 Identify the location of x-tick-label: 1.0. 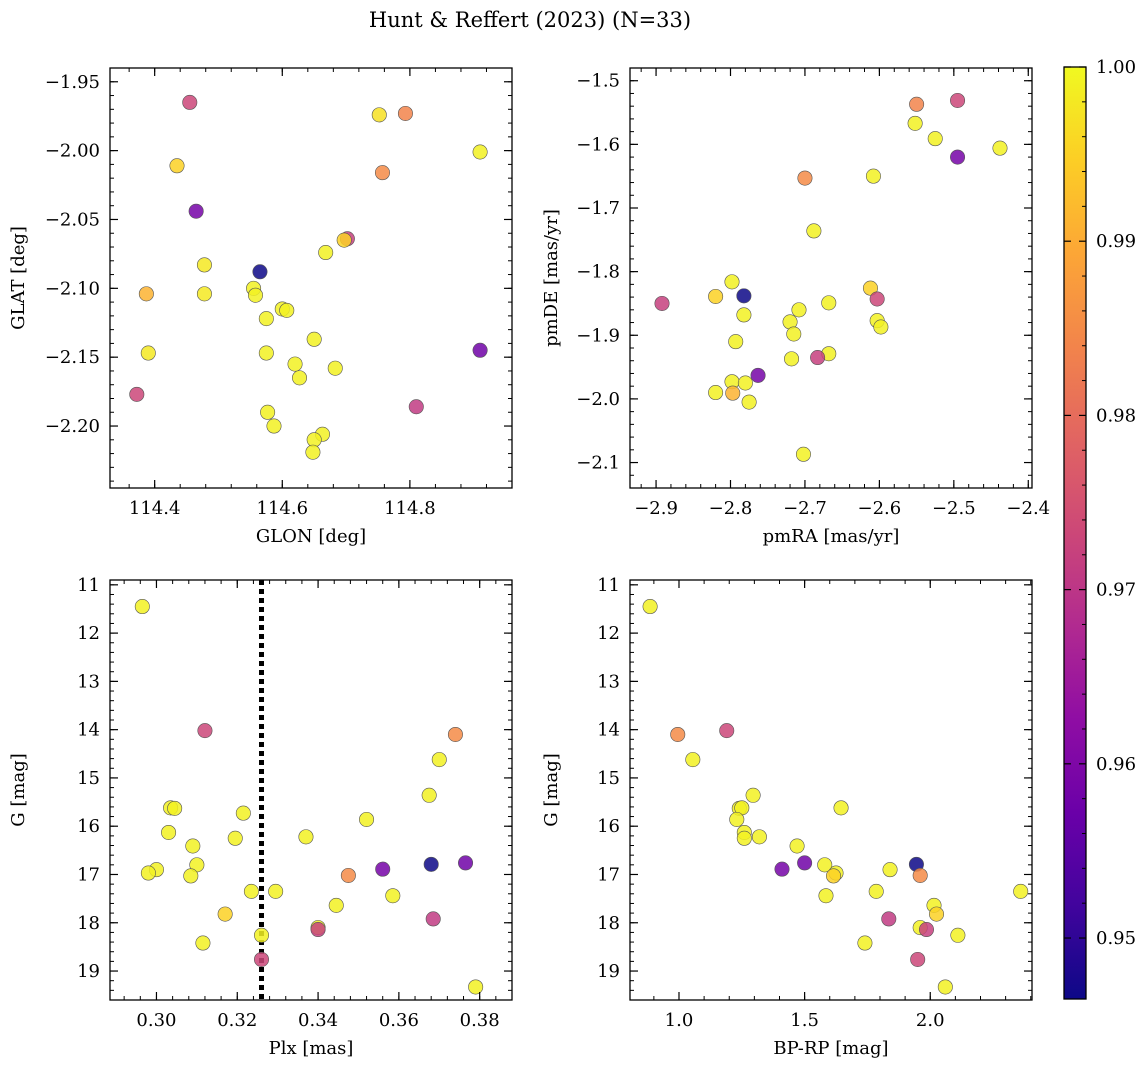
(679, 1020).